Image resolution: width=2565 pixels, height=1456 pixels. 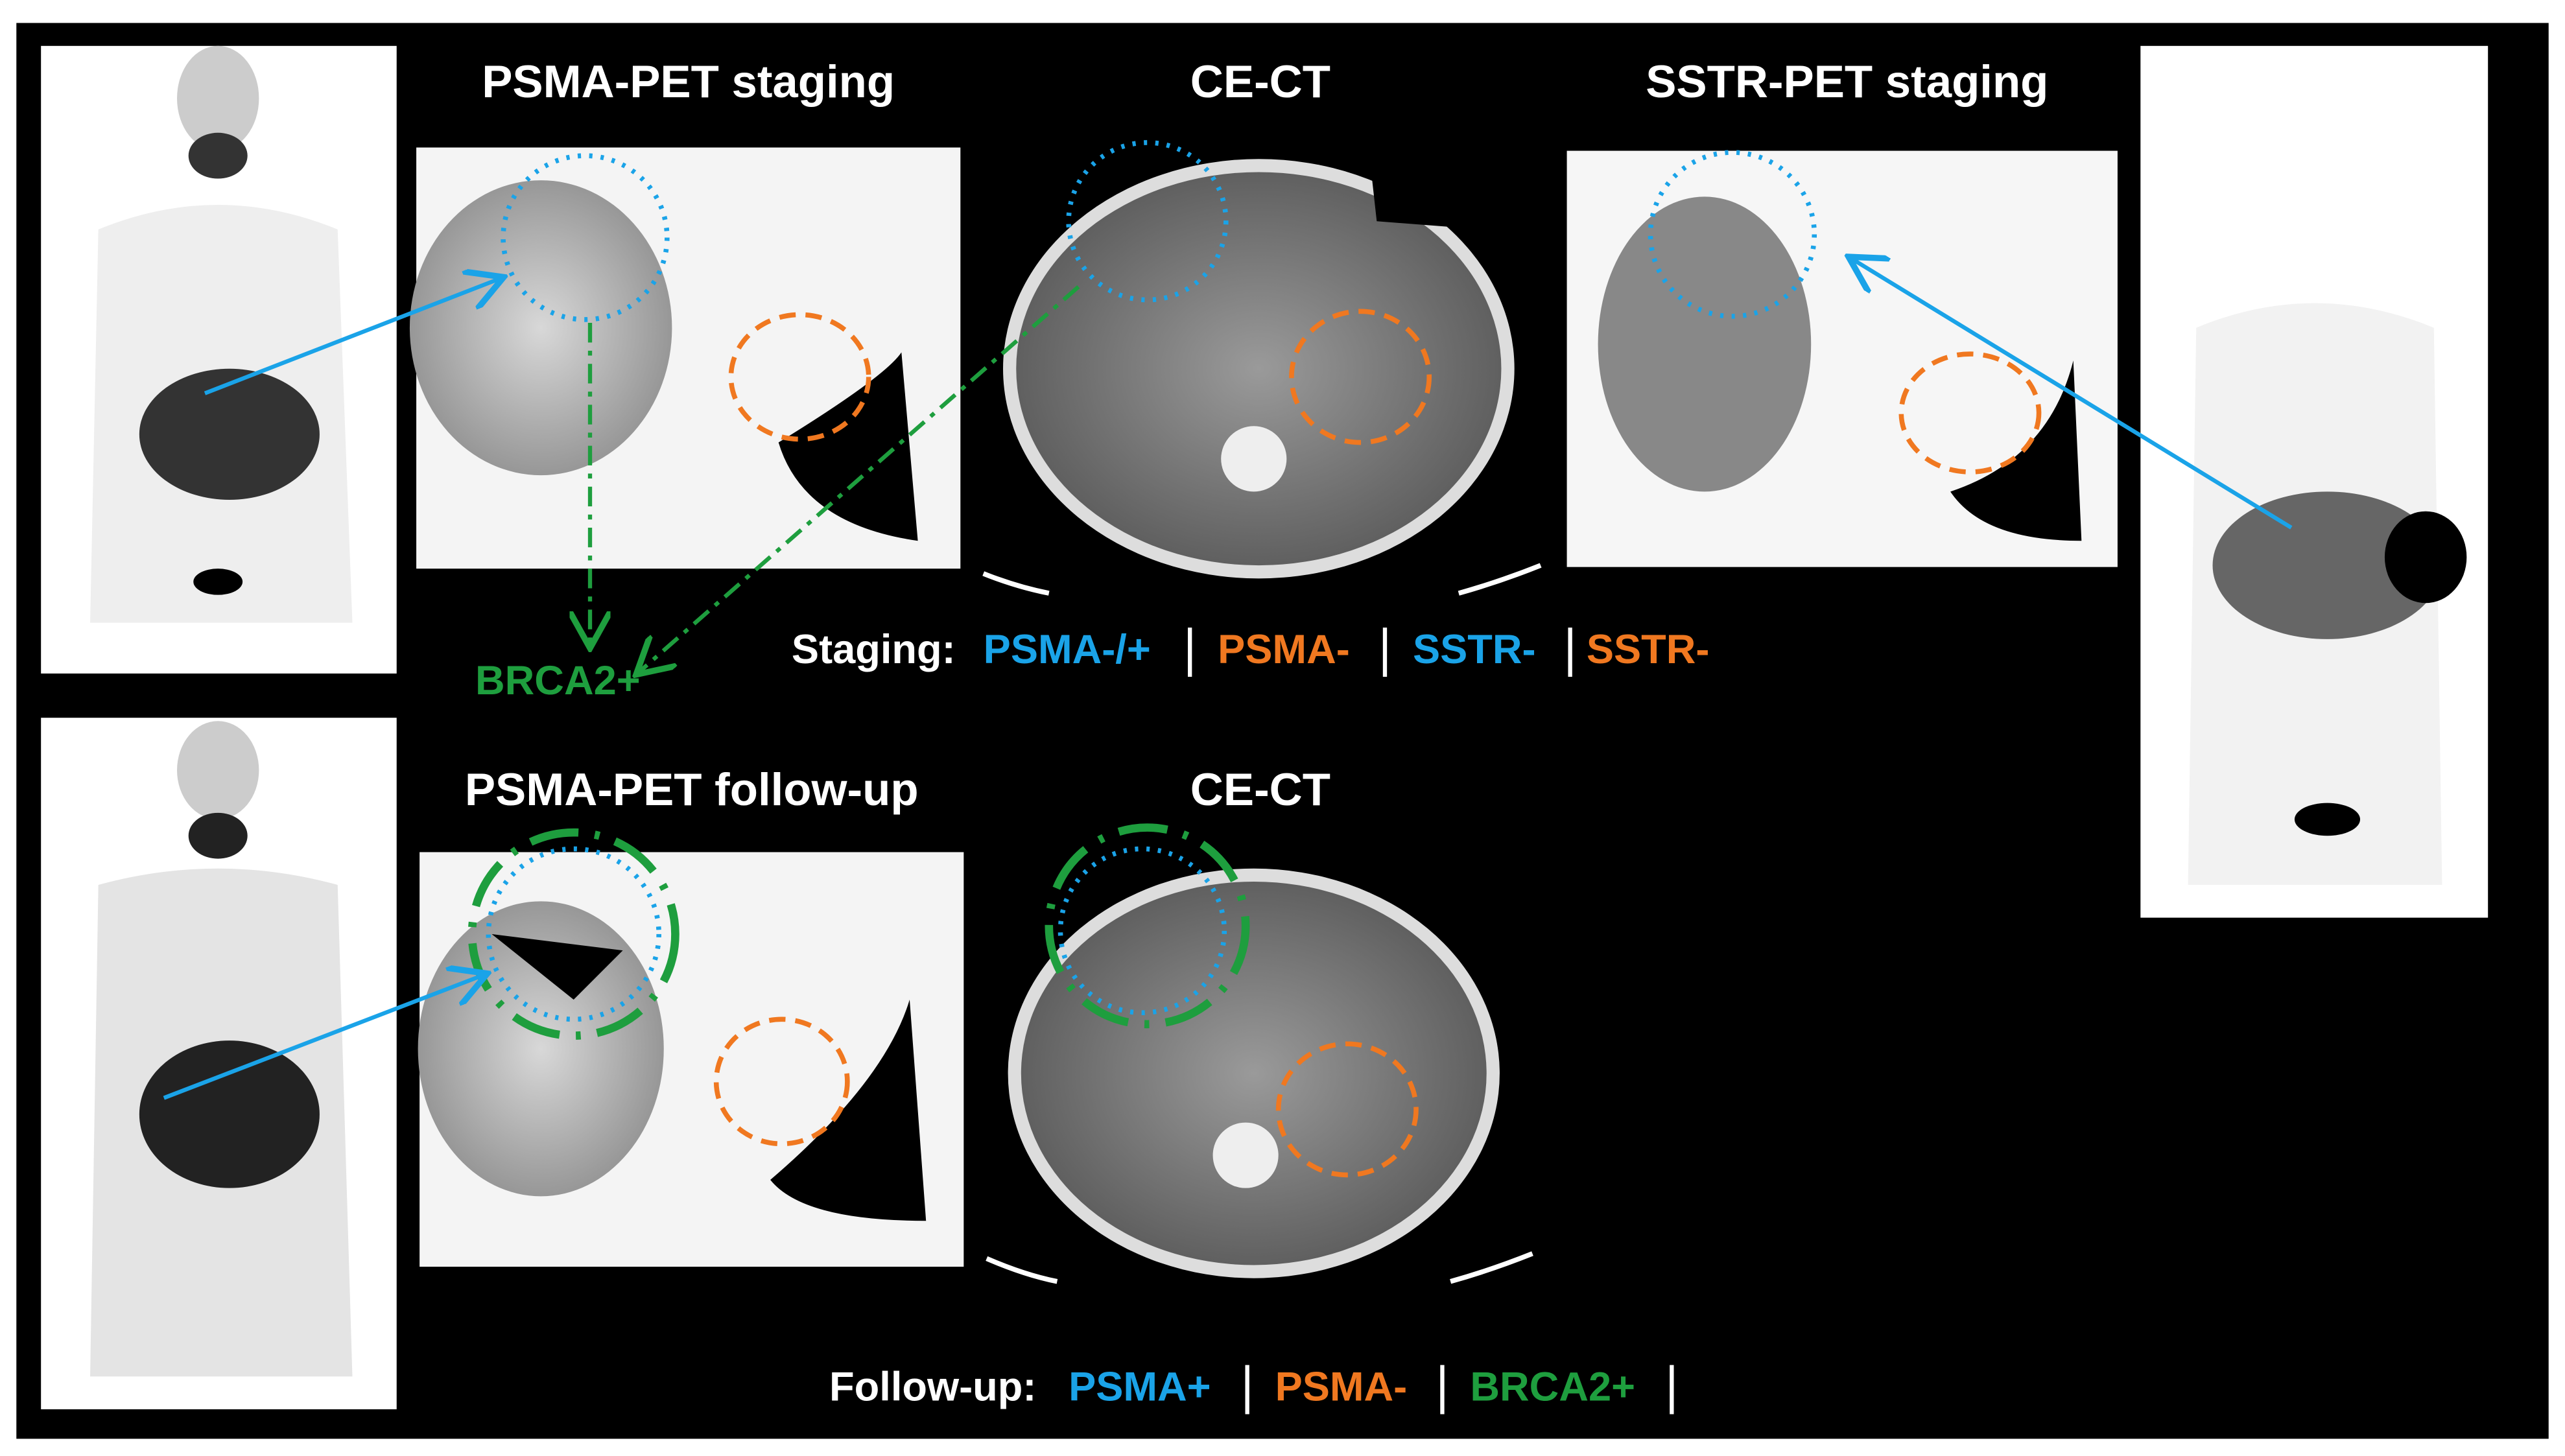 I want to click on annotation: BRCA2+, so click(x=558, y=681).